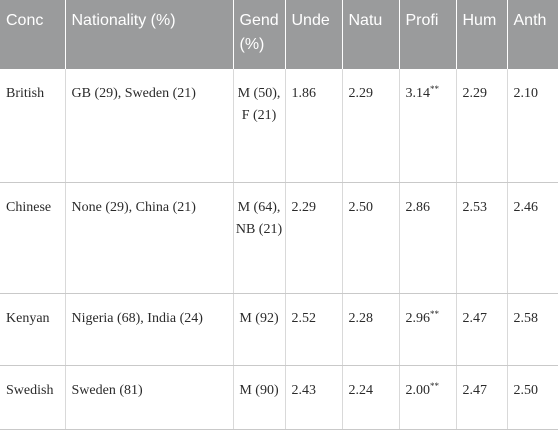 The width and height of the screenshot is (558, 430). I want to click on cell-gender: M (64), NB (21), so click(259, 238).